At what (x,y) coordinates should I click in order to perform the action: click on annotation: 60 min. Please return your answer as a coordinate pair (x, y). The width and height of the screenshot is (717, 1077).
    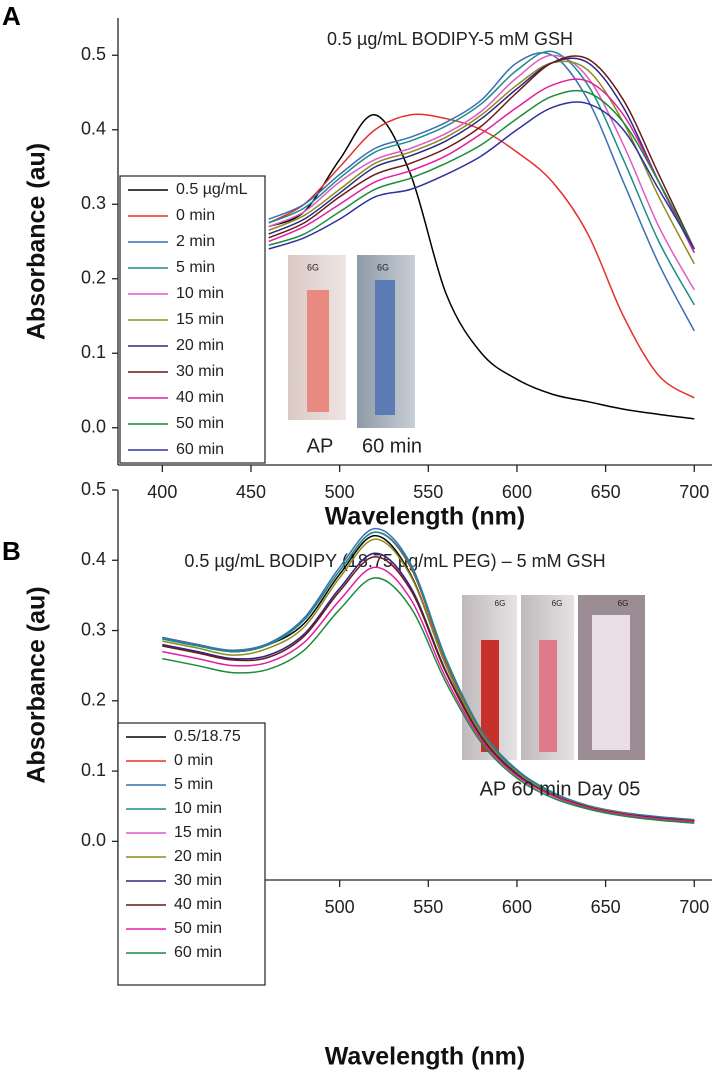
    Looking at the image, I should click on (392, 446).